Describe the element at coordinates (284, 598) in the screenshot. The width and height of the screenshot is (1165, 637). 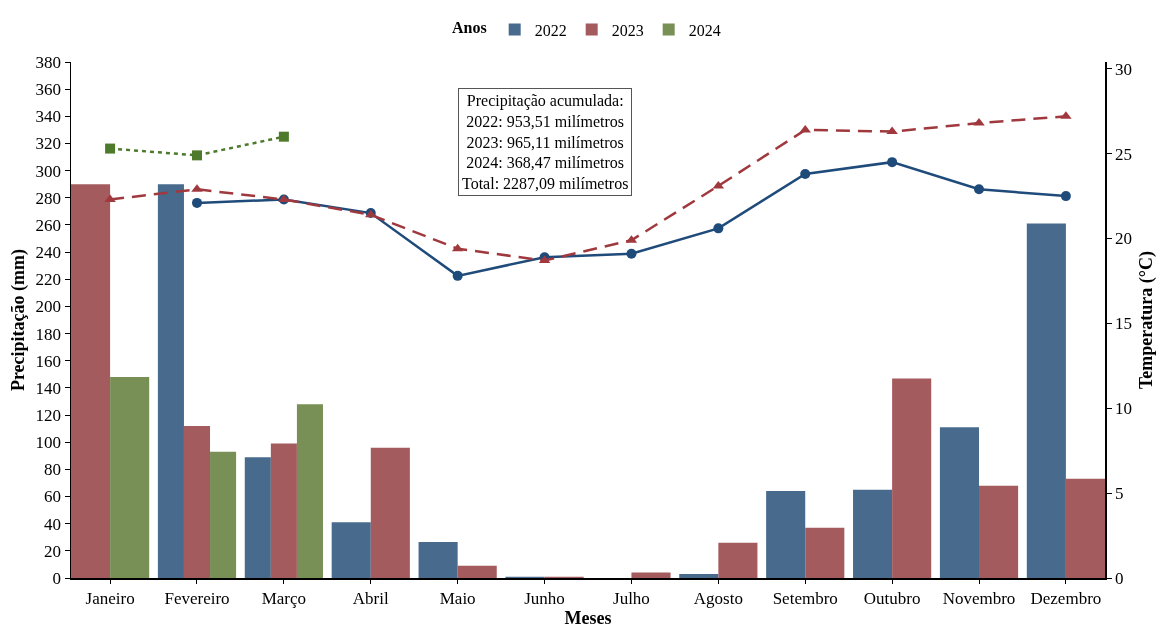
I see `x-tick-label: Março` at that location.